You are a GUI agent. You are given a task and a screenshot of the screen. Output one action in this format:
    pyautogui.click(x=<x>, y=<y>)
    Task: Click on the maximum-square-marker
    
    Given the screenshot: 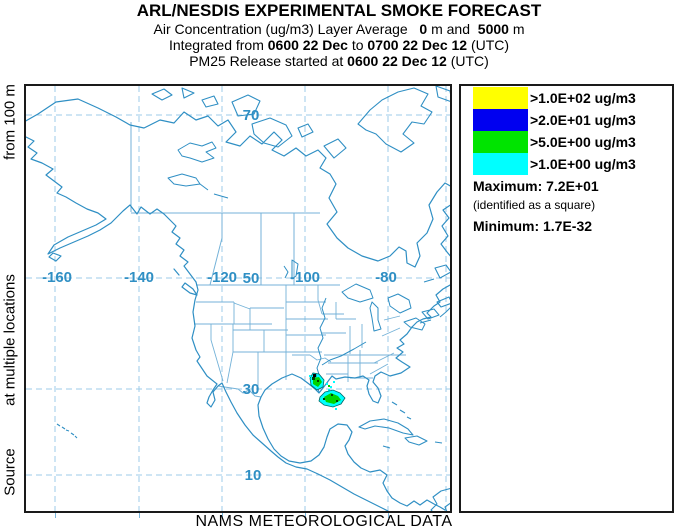 What is the action you would take?
    pyautogui.click(x=315, y=376)
    